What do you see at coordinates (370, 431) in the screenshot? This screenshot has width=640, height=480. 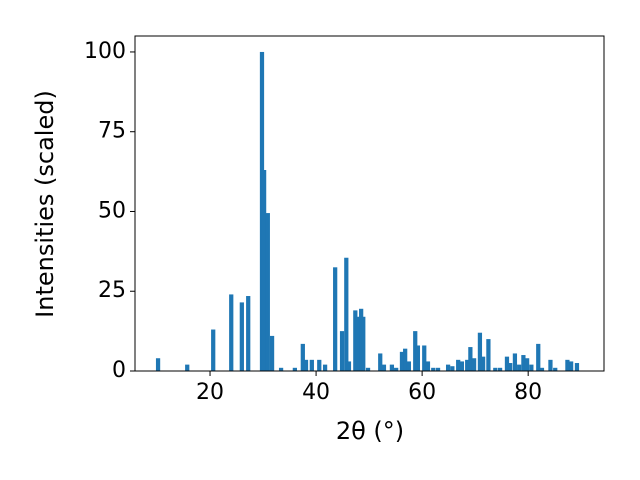 I see `x-axis-label: 2θ (°)` at bounding box center [370, 431].